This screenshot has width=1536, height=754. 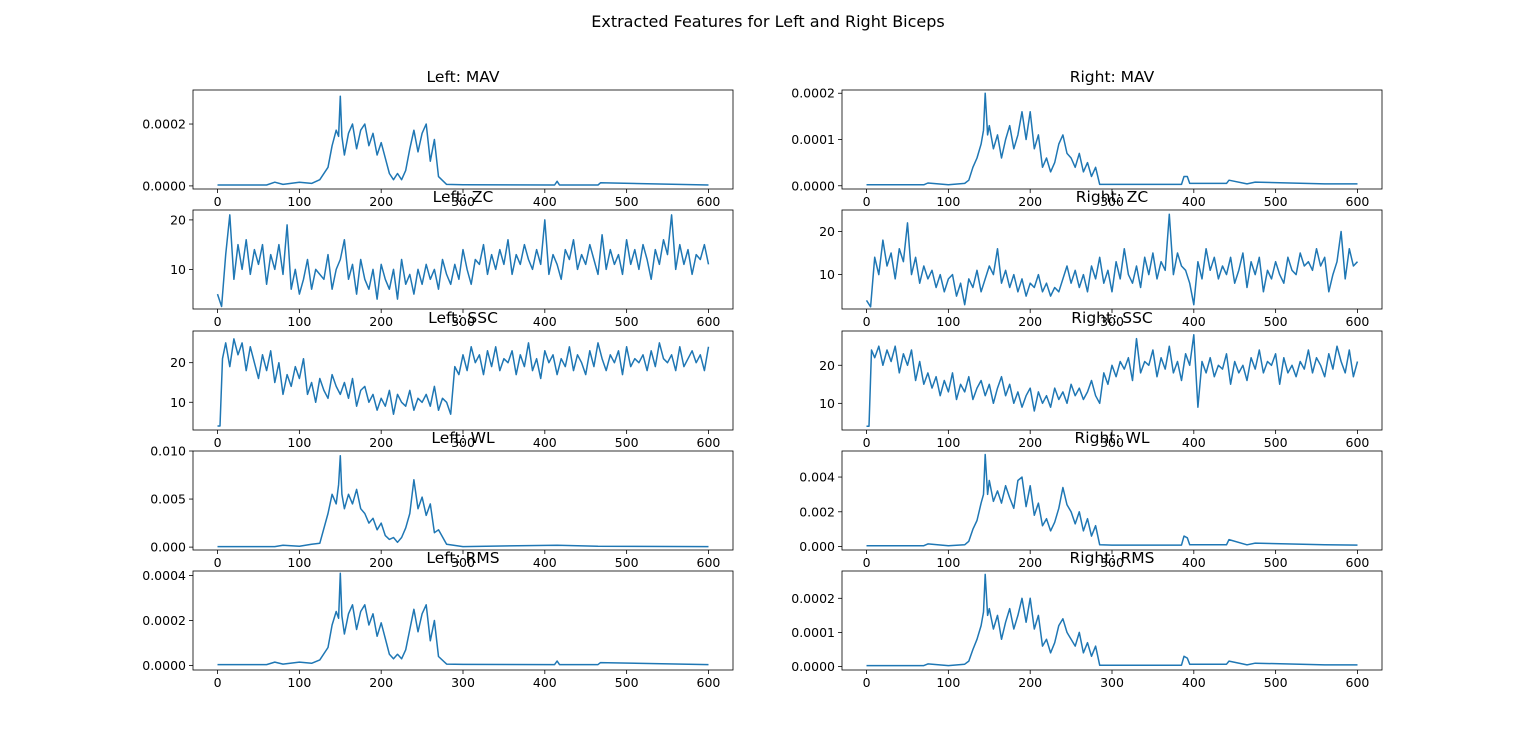 I want to click on subplot-right-zc: 0 100 200 300 400 500 600 10 20 Right: ZC, so click(x=1101, y=258).